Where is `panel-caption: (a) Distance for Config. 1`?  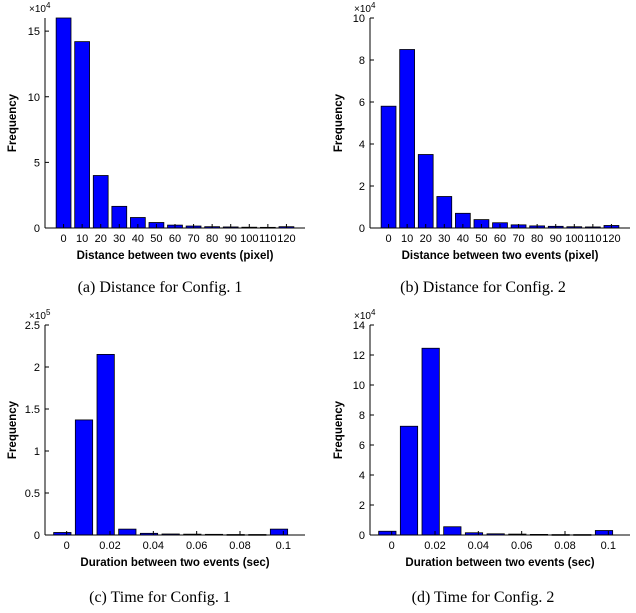
panel-caption: (a) Distance for Config. 1 is located at coordinates (160, 287).